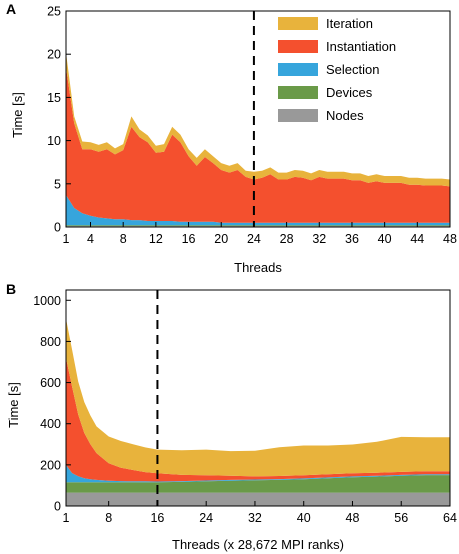 This screenshot has width=459, height=554. Describe the element at coordinates (57, 184) in the screenshot. I see `panel-a-y-tick-label: 5` at that location.